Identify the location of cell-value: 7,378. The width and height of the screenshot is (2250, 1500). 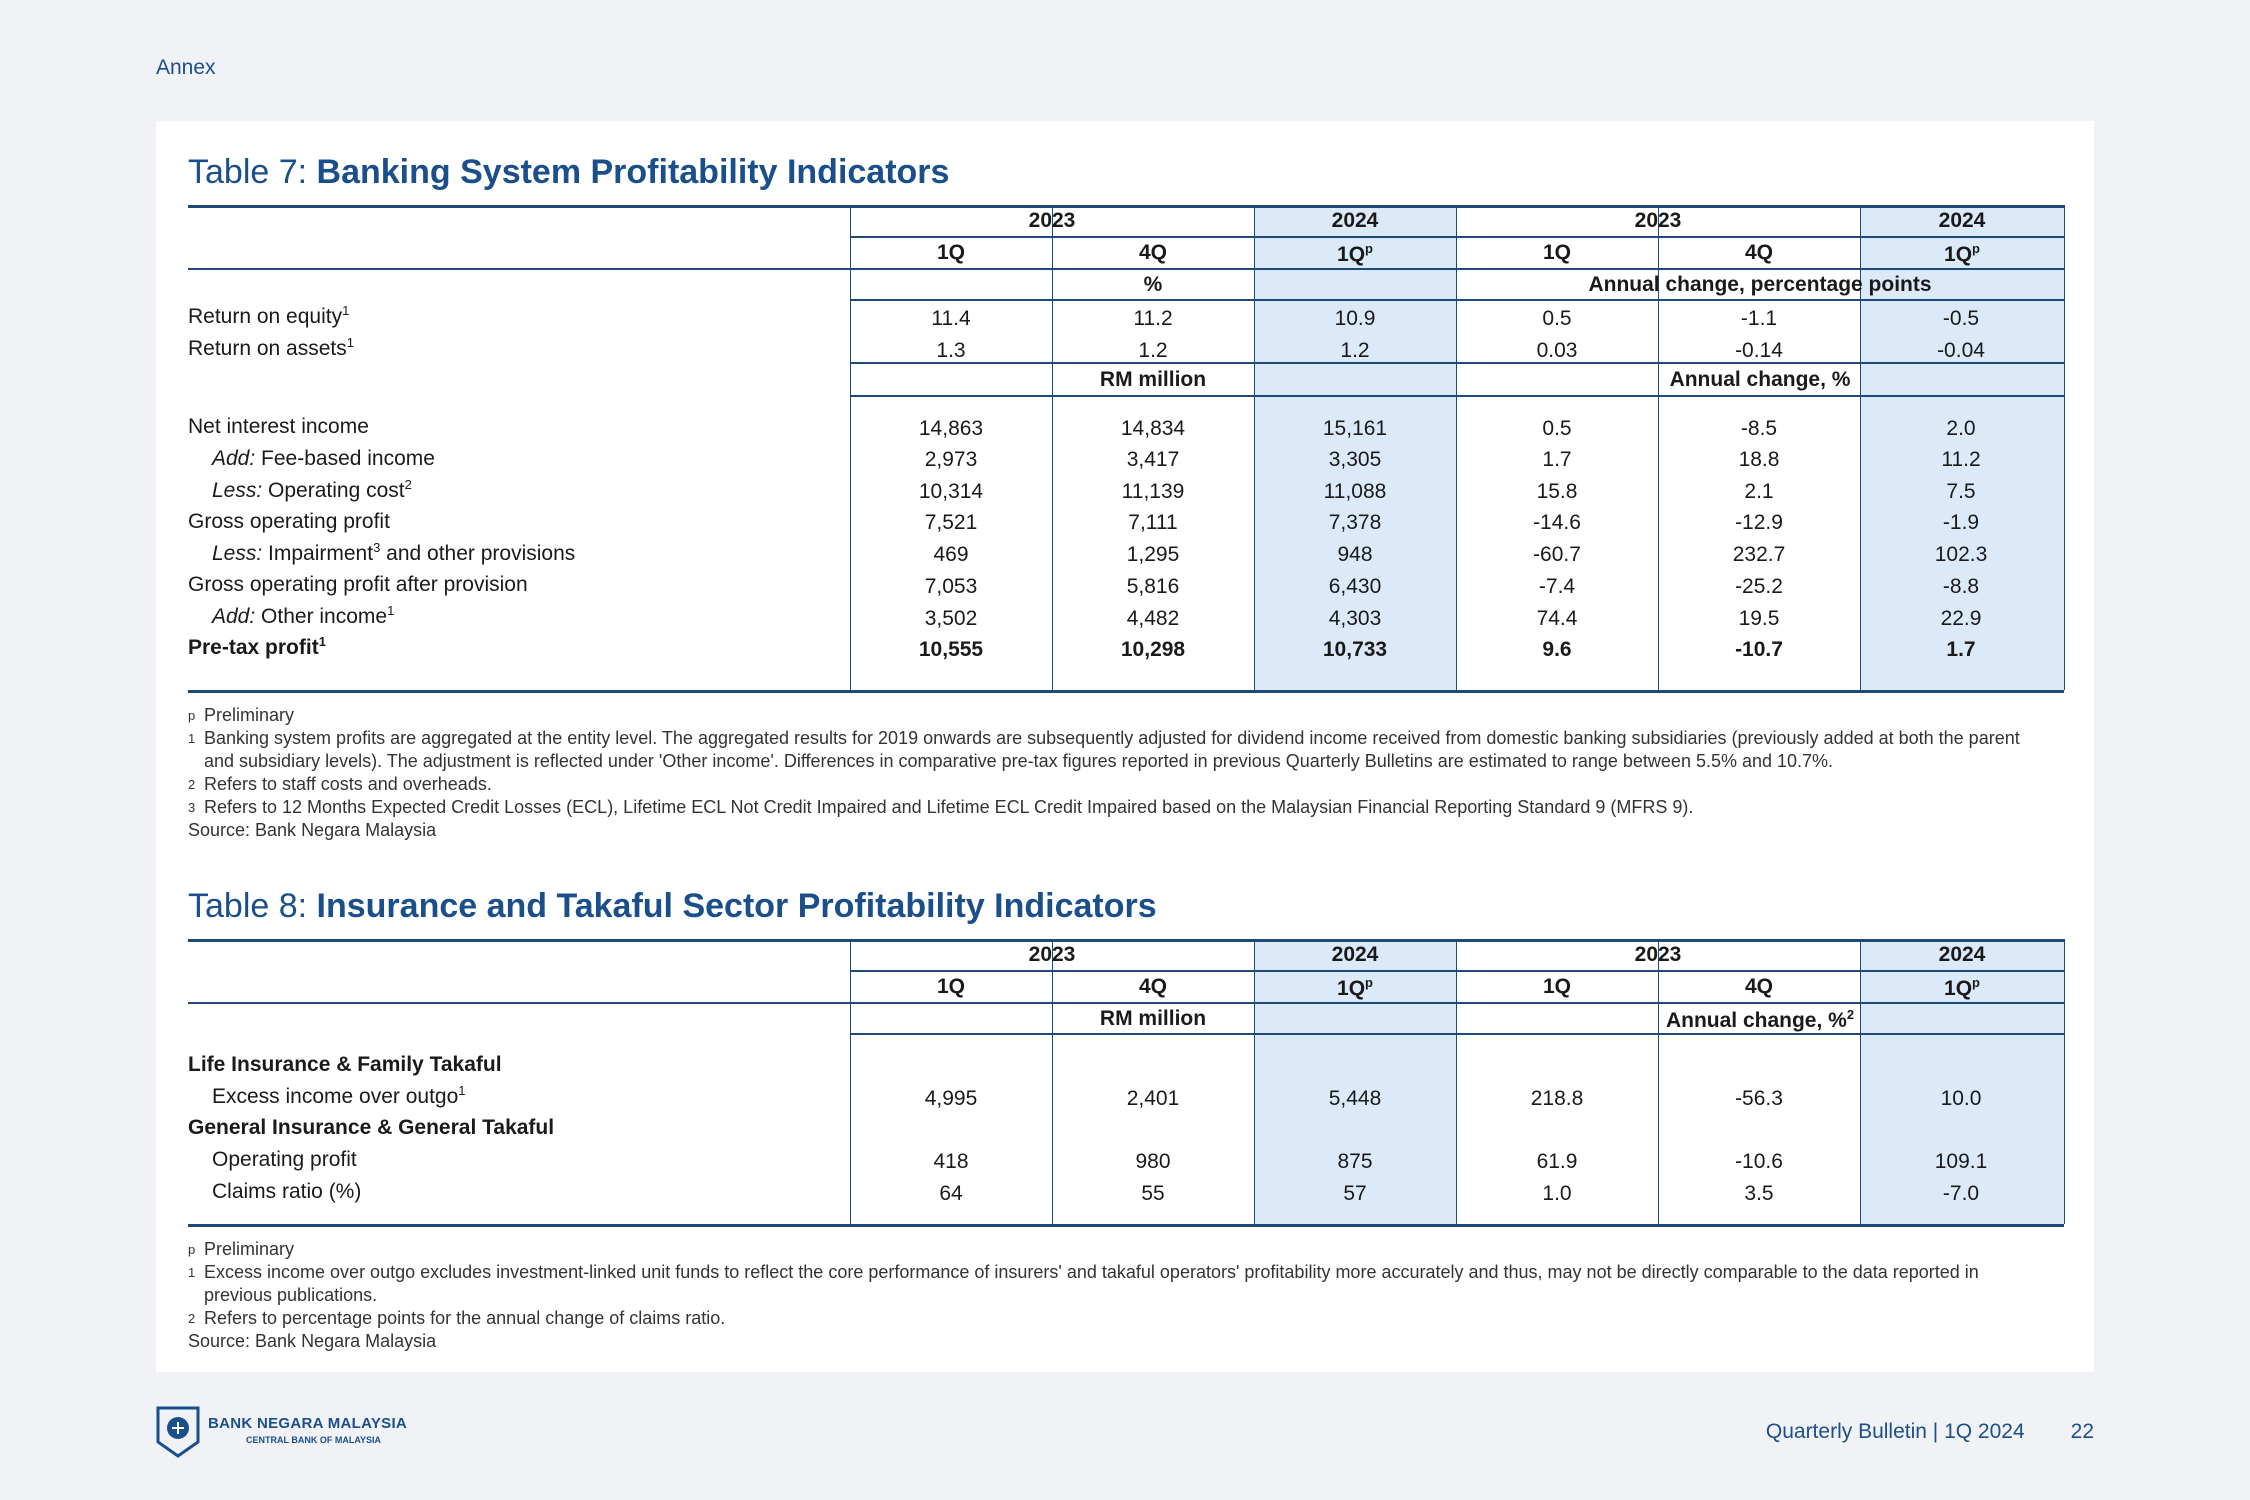
(1355, 522).